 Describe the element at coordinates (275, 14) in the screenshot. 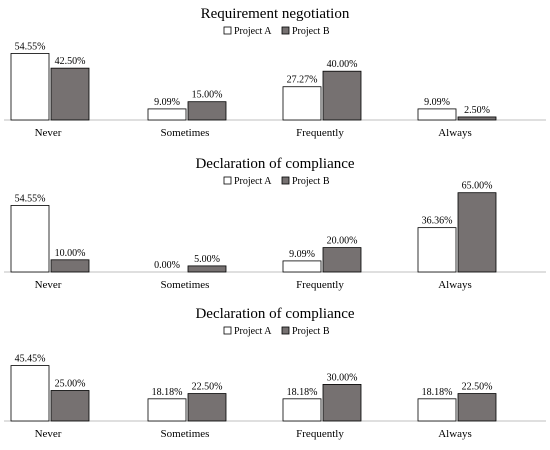

I see `chart-title: Requirement negotiation` at that location.